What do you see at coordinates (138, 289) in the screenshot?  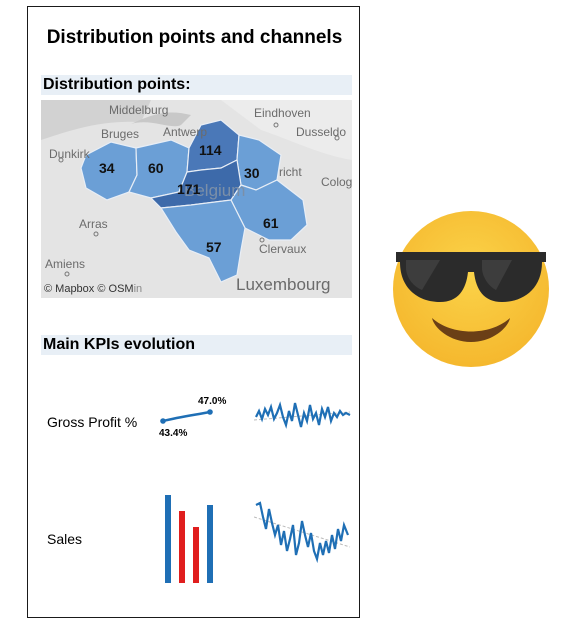 I see `map-attribution-tail: in` at bounding box center [138, 289].